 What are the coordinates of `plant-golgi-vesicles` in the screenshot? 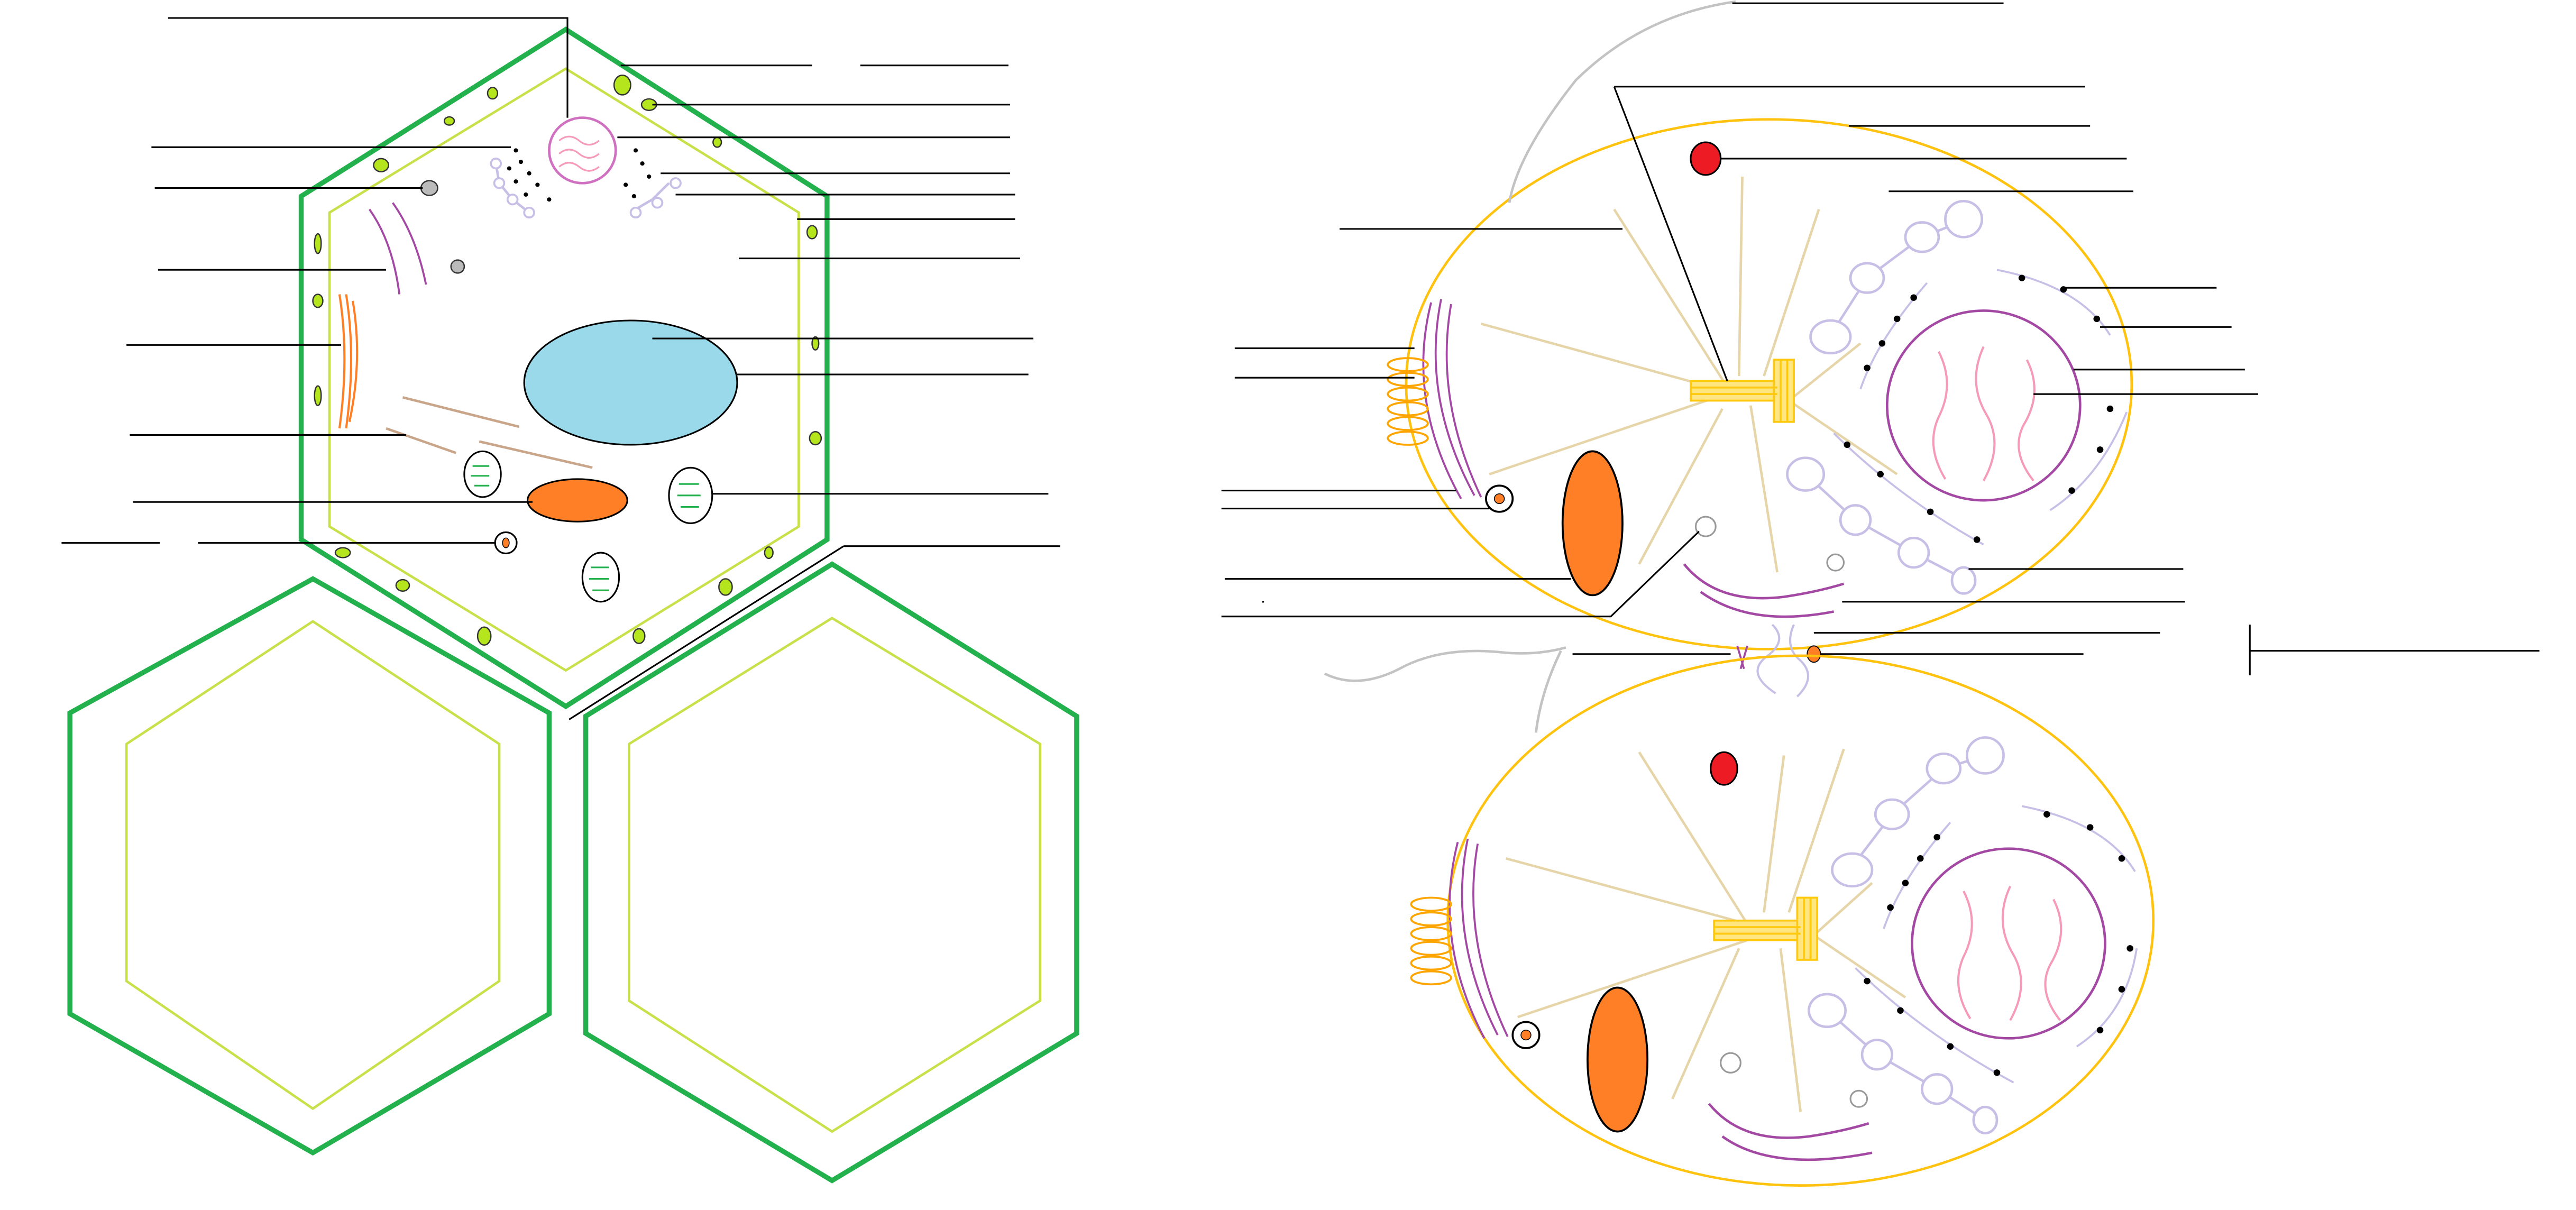 It's located at (586, 188).